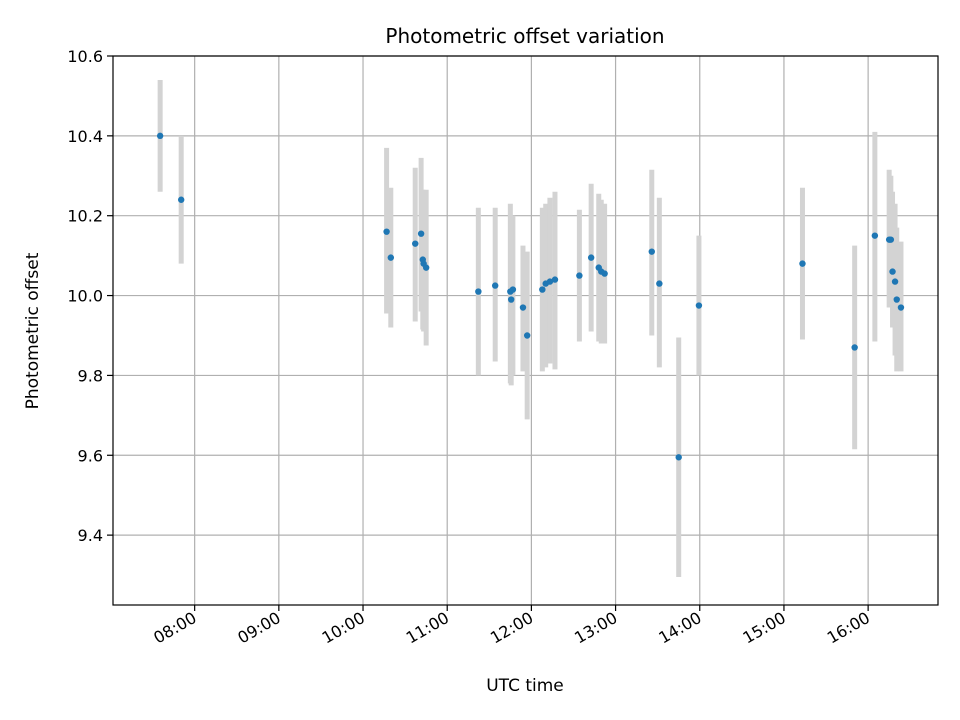 The image size is (960, 720). Describe the element at coordinates (85, 56) in the screenshot. I see `y-tick-label: 10.6` at that location.